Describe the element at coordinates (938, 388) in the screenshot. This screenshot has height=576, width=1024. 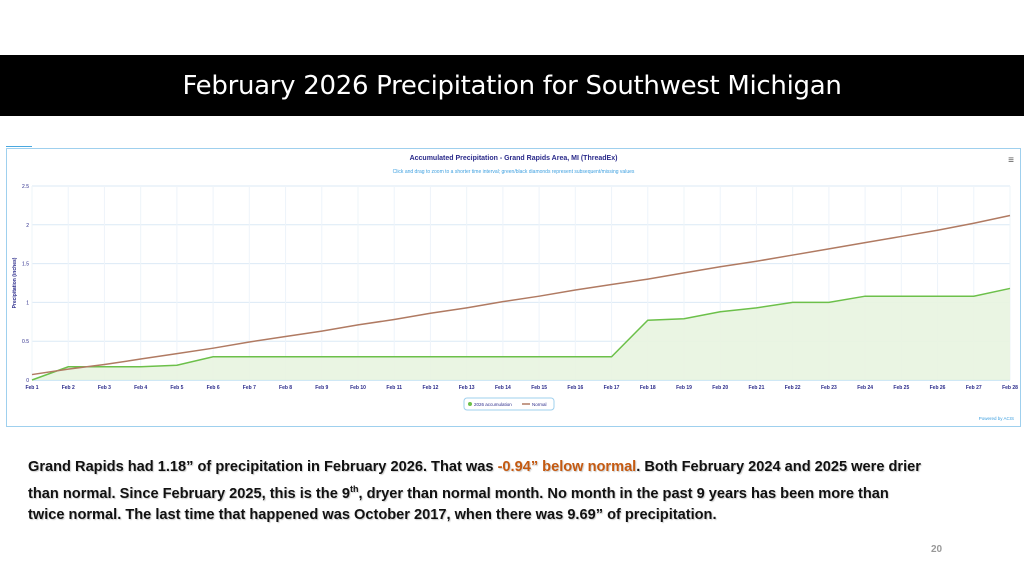
I see `x-tick-label: Feb 26` at that location.